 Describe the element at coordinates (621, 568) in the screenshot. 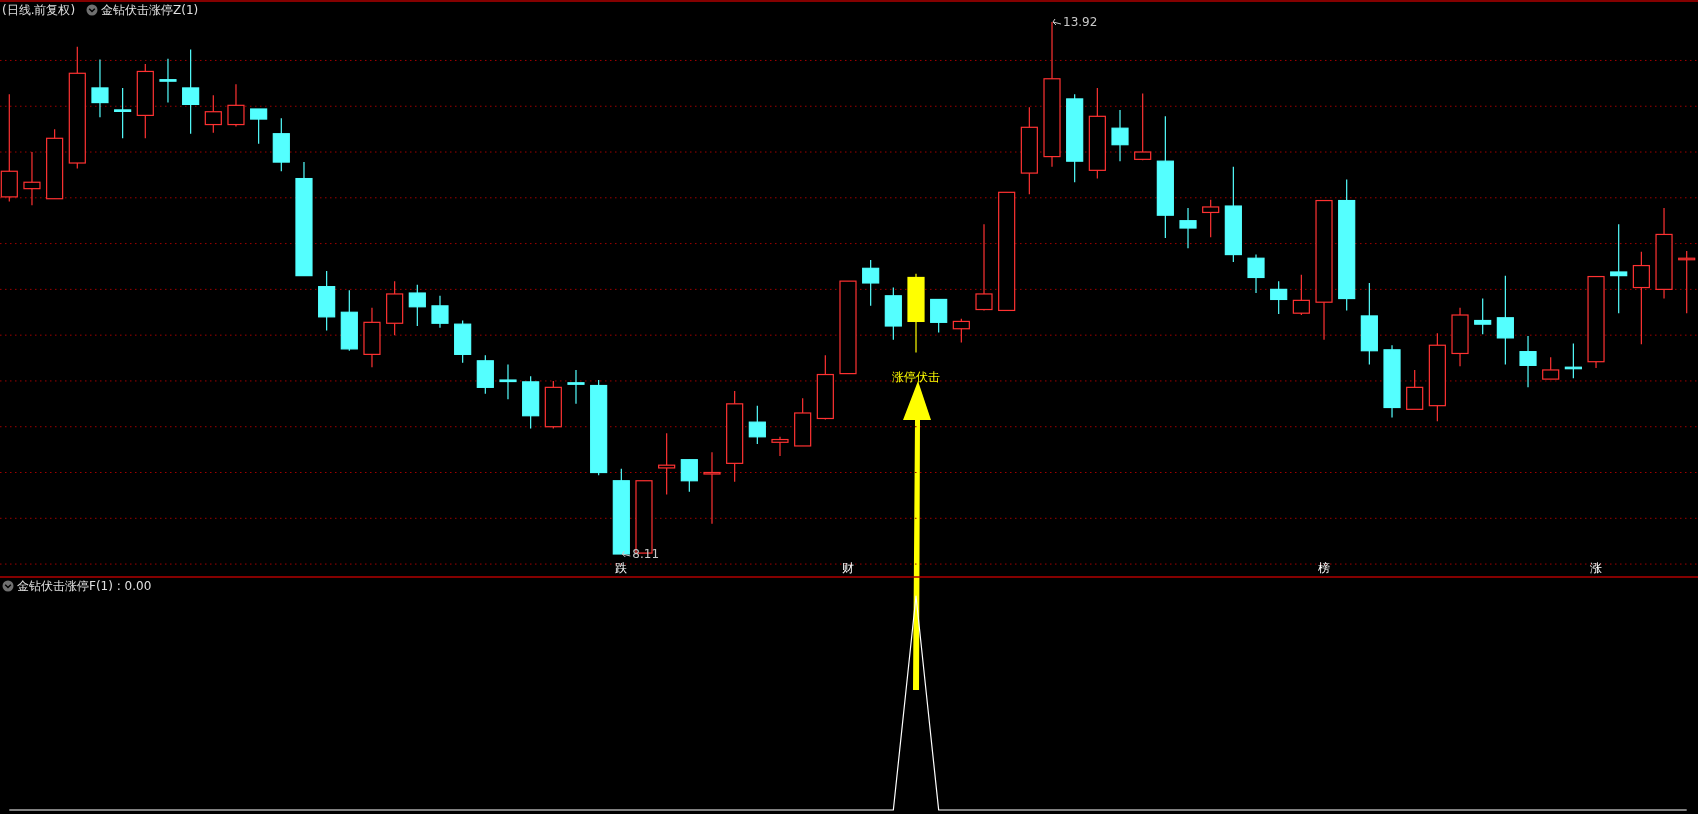

I see `x-tick-label: 跌` at that location.